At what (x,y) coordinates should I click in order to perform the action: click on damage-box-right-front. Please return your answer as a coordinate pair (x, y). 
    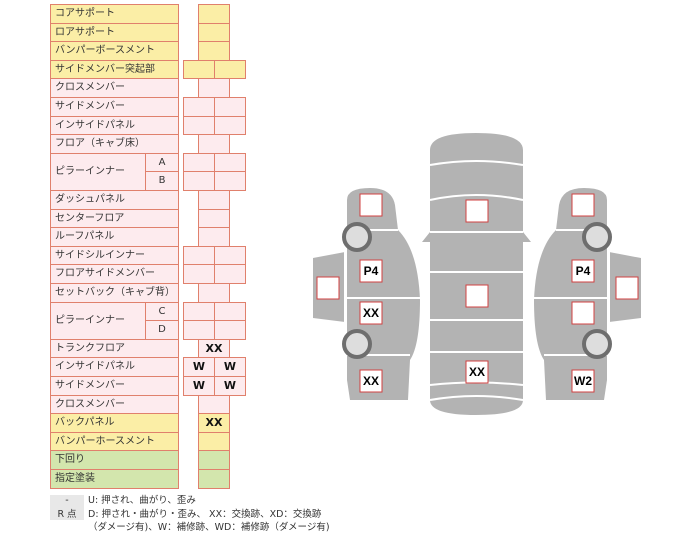
    Looking at the image, I should click on (583, 205).